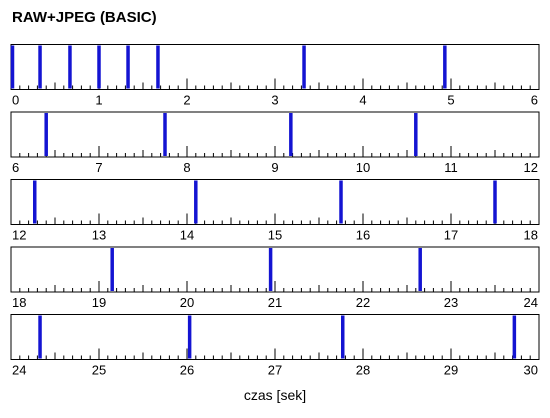  Describe the element at coordinates (187, 370) in the screenshot. I see `tick-label: 26` at that location.